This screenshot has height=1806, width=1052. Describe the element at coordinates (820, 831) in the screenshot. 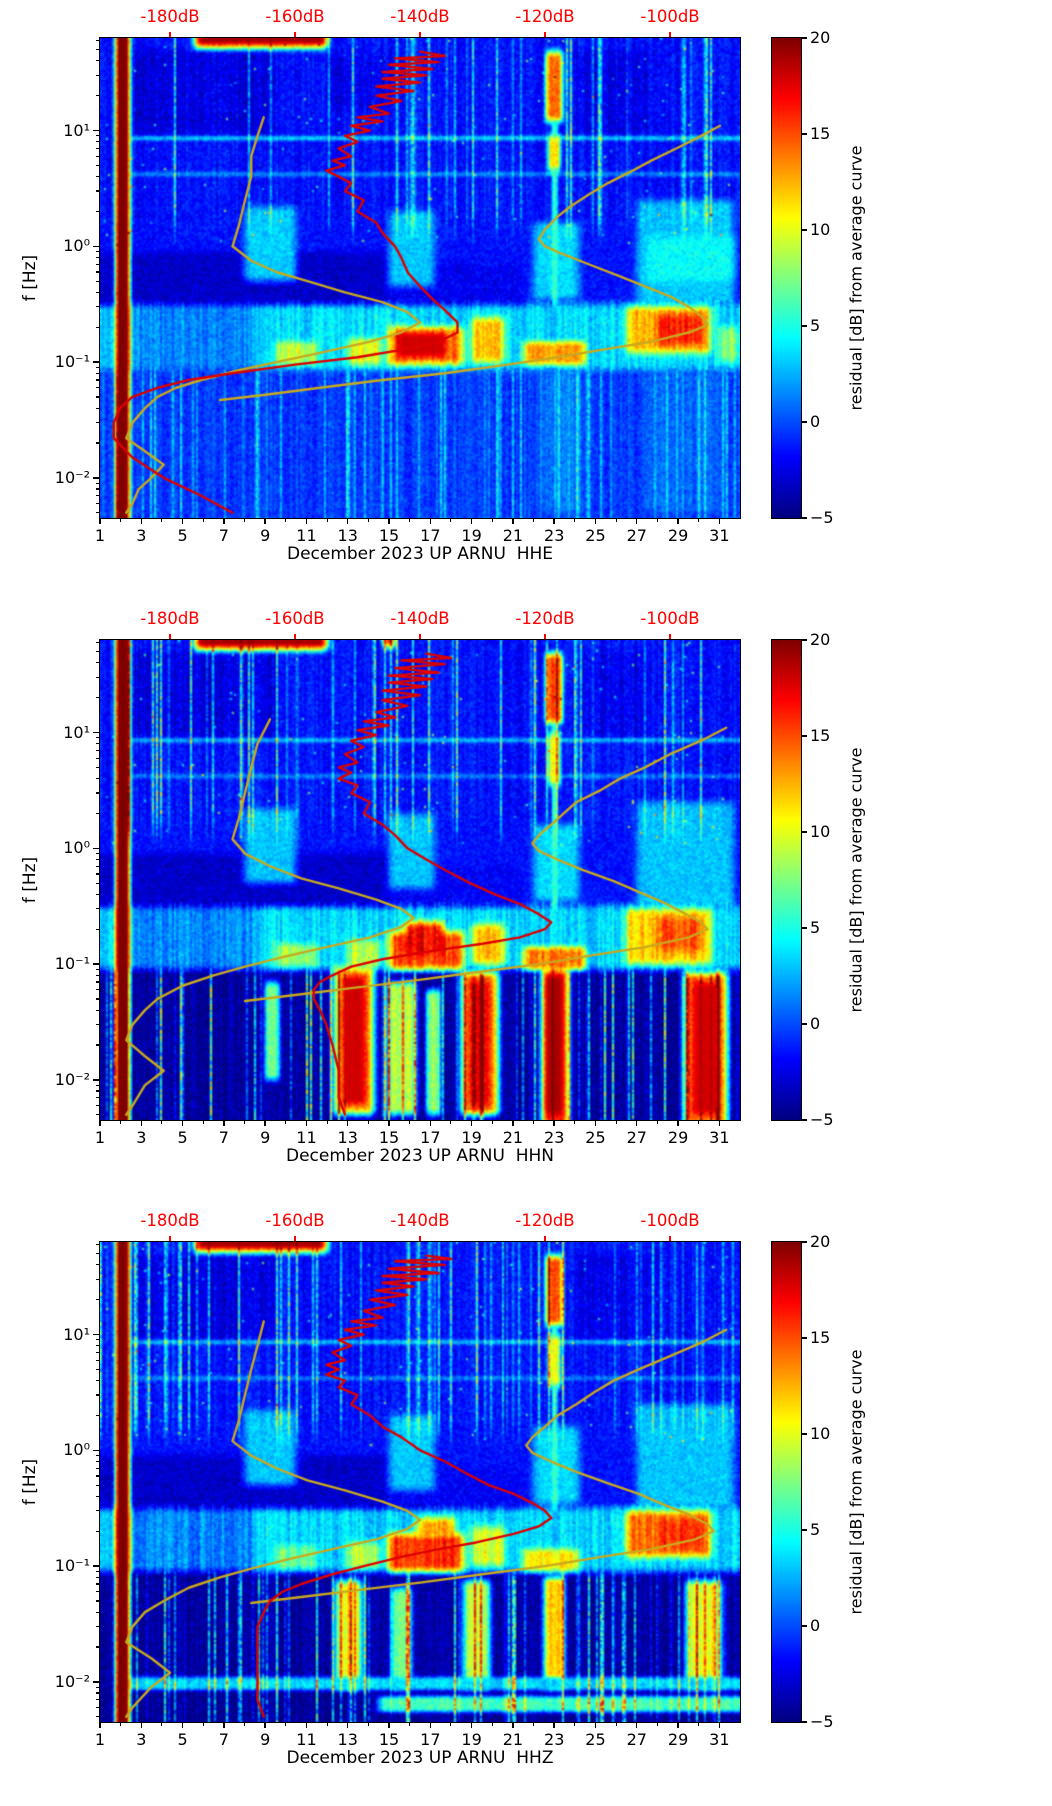

I see `colorbar-tick-label: 10` at that location.